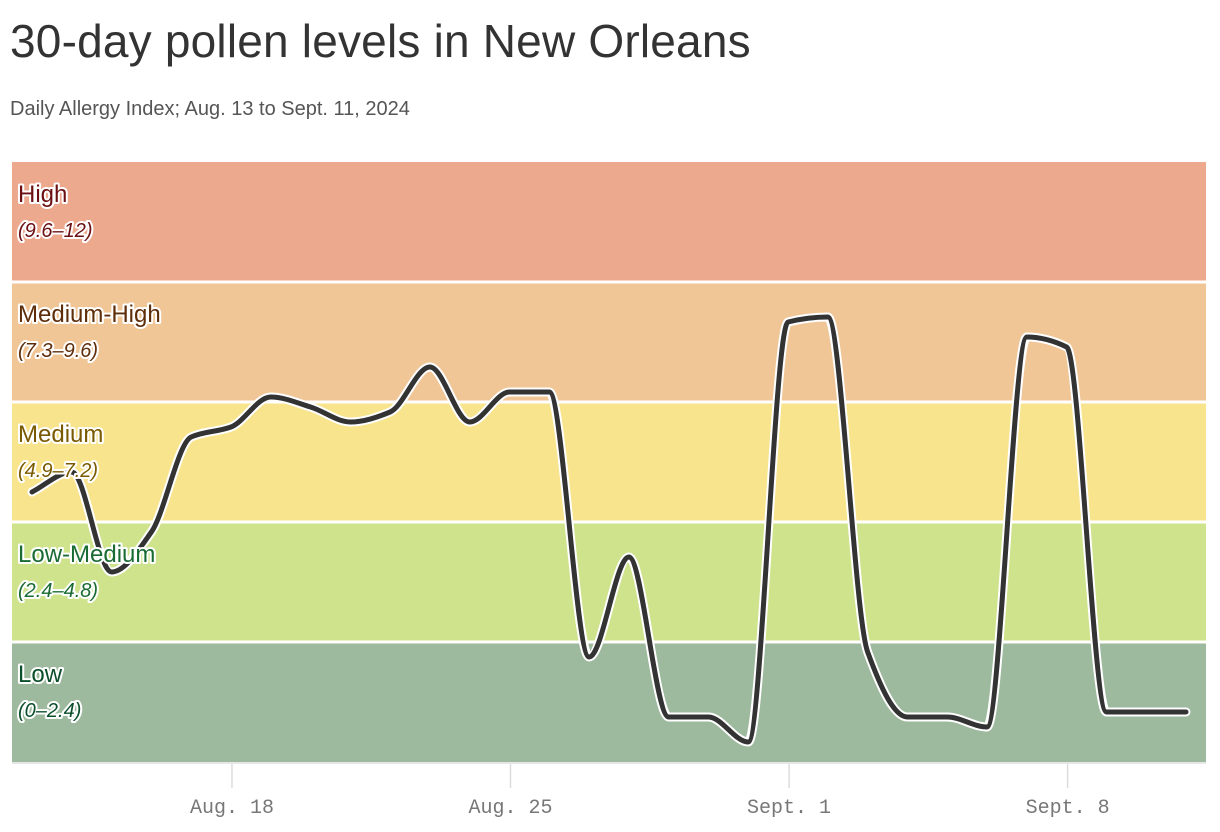 This screenshot has height=832, width=1220. What do you see at coordinates (609, 791) in the screenshot?
I see `x-axis: Aug. 18 Aug. 25 Sept. 1 Sept. 8` at bounding box center [609, 791].